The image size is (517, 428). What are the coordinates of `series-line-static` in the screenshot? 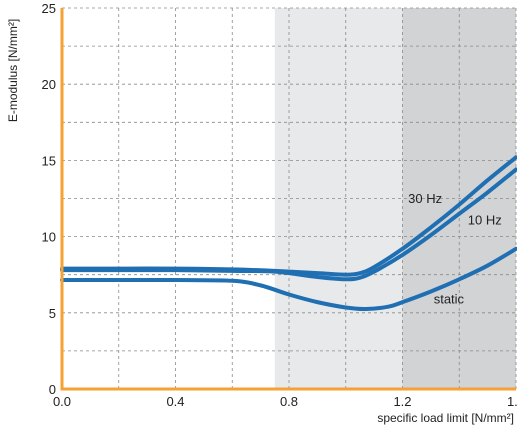 It's located at (288, 279).